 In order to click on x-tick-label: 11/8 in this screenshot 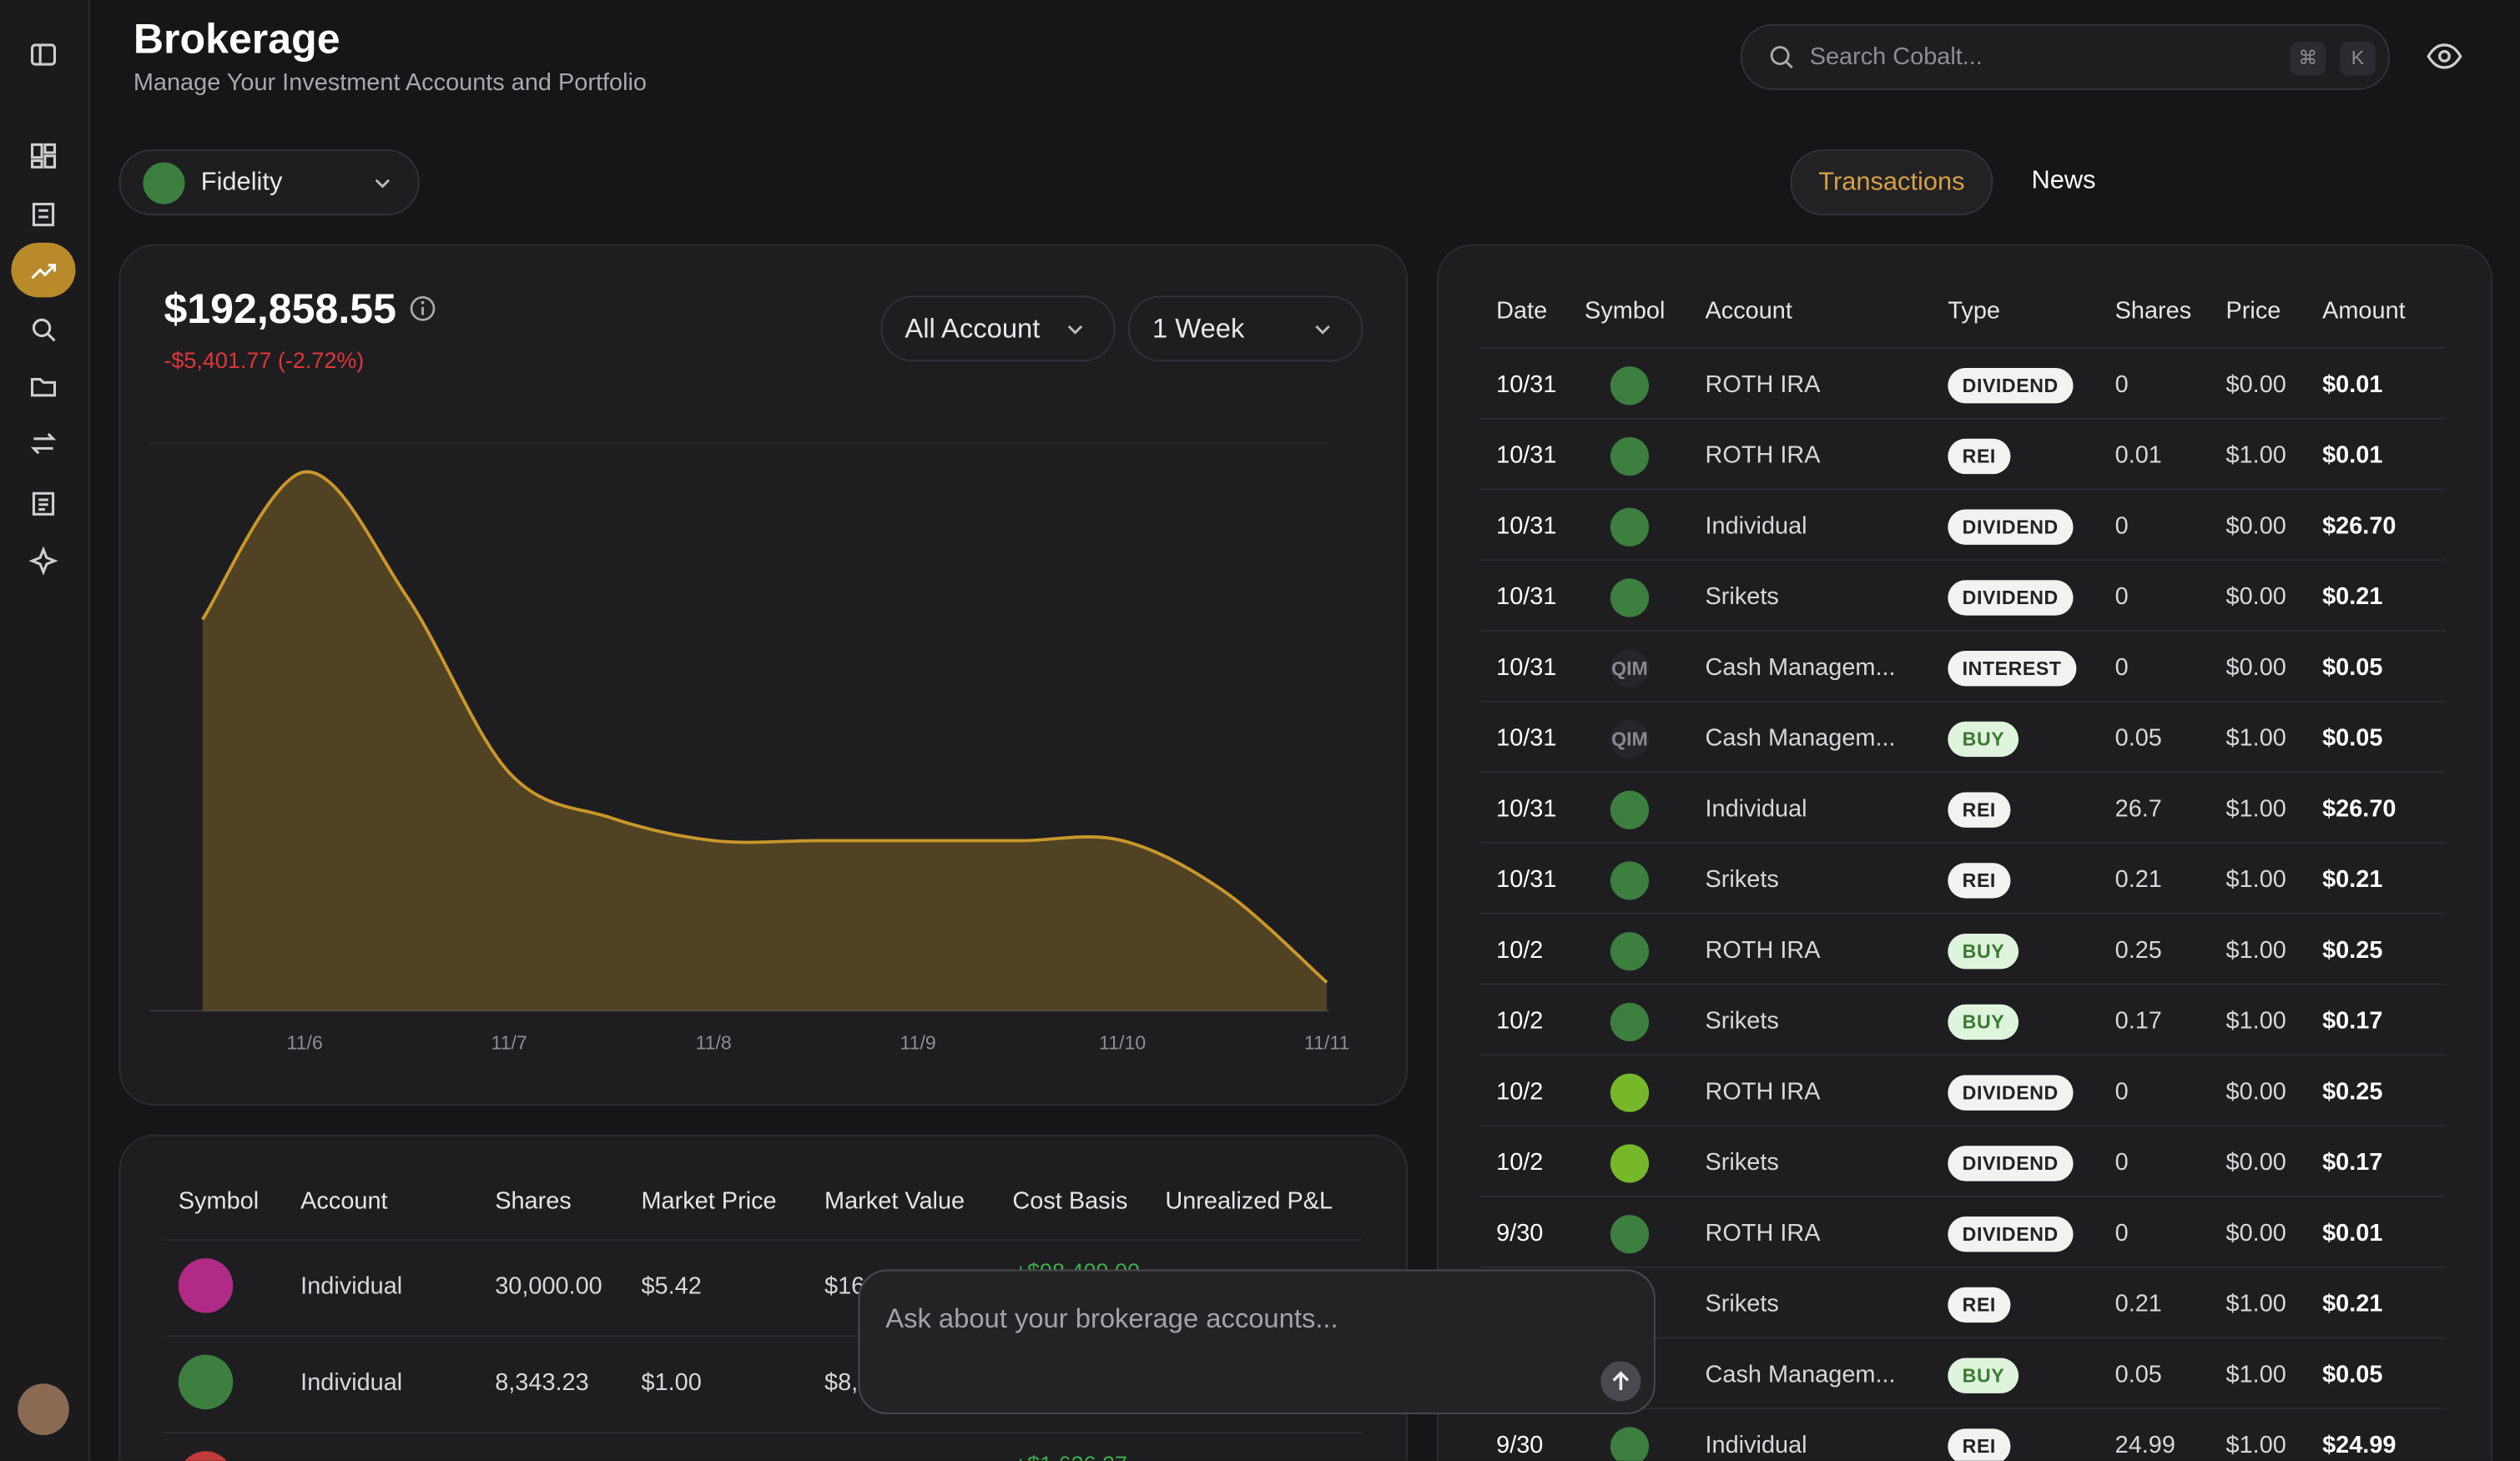, I will do `click(714, 1043)`.